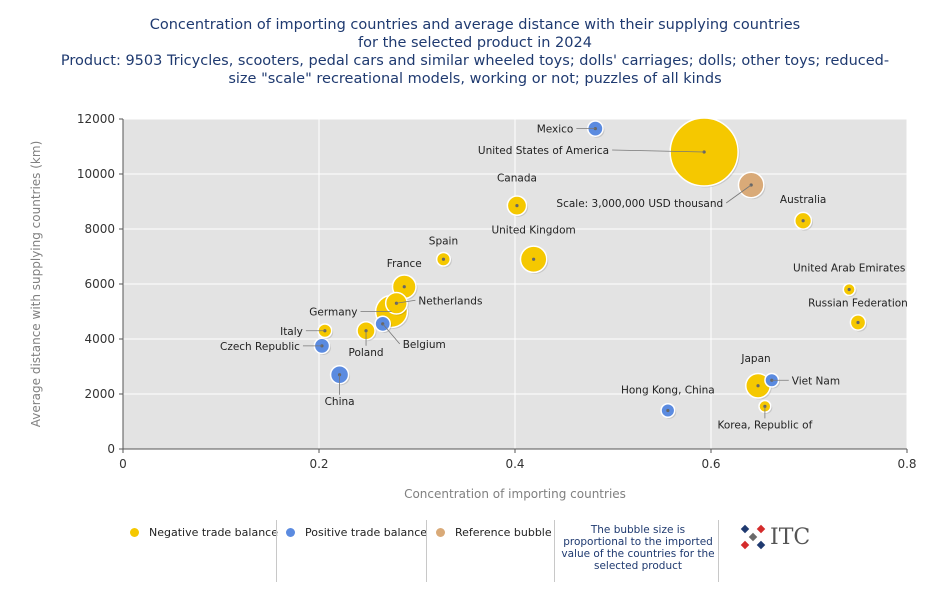 Image resolution: width=950 pixels, height=600 pixels. Describe the element at coordinates (443, 241) in the screenshot. I see `data-label: Spain` at that location.